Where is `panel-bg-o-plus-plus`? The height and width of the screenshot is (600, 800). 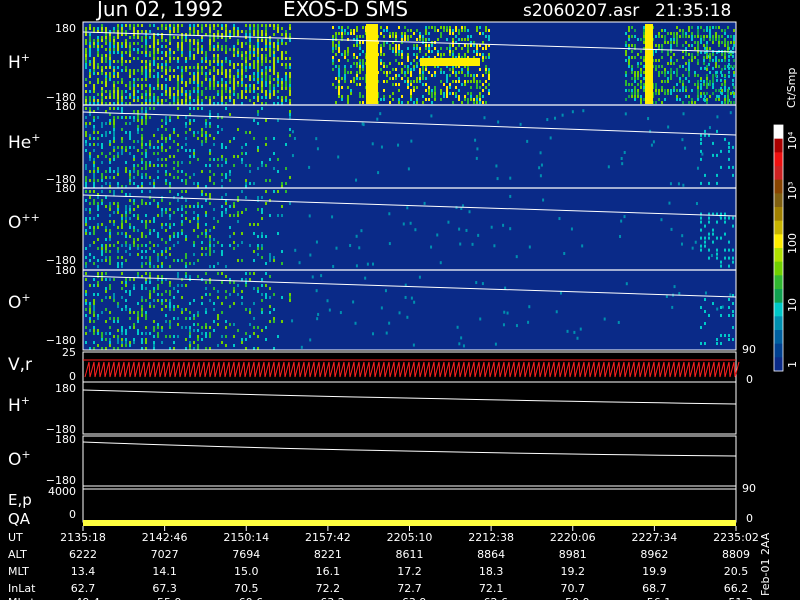 panel-bg-o-plus-plus is located at coordinates (409, 229).